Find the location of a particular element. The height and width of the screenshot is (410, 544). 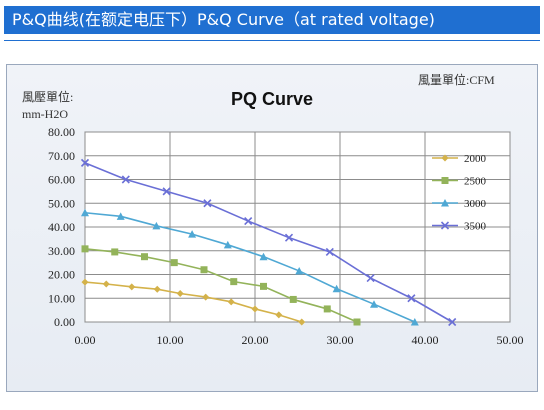

y-tick-label: 0.00 is located at coordinates (64, 322).